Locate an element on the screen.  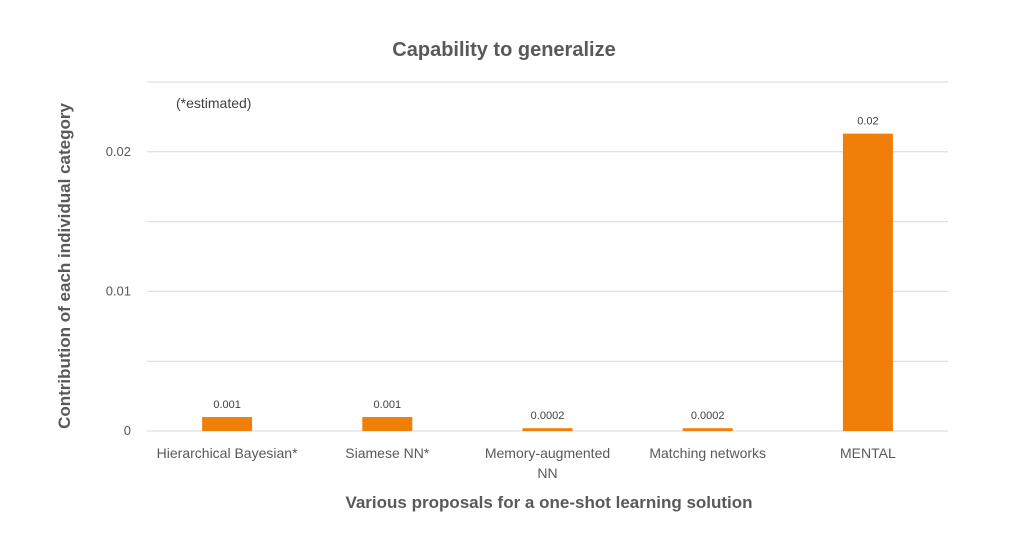
y-tick-label: 0.01 is located at coordinates (118, 290).